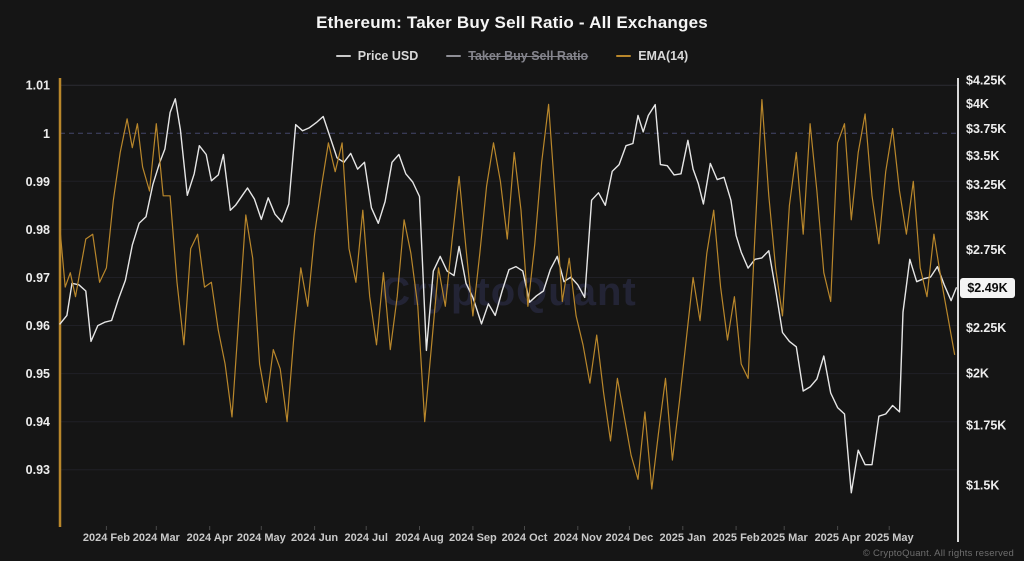  What do you see at coordinates (630, 538) in the screenshot?
I see `x-axis-tick-label: 2024 Dec` at bounding box center [630, 538].